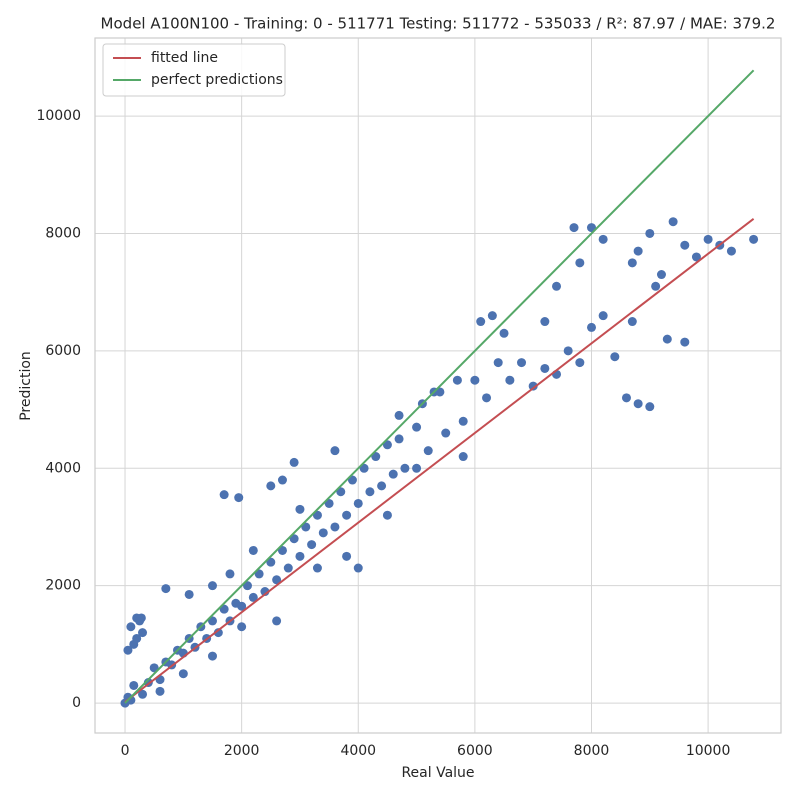 This screenshot has height=800, width=800. What do you see at coordinates (63, 351) in the screenshot?
I see `y-tick-label: 6000` at bounding box center [63, 351].